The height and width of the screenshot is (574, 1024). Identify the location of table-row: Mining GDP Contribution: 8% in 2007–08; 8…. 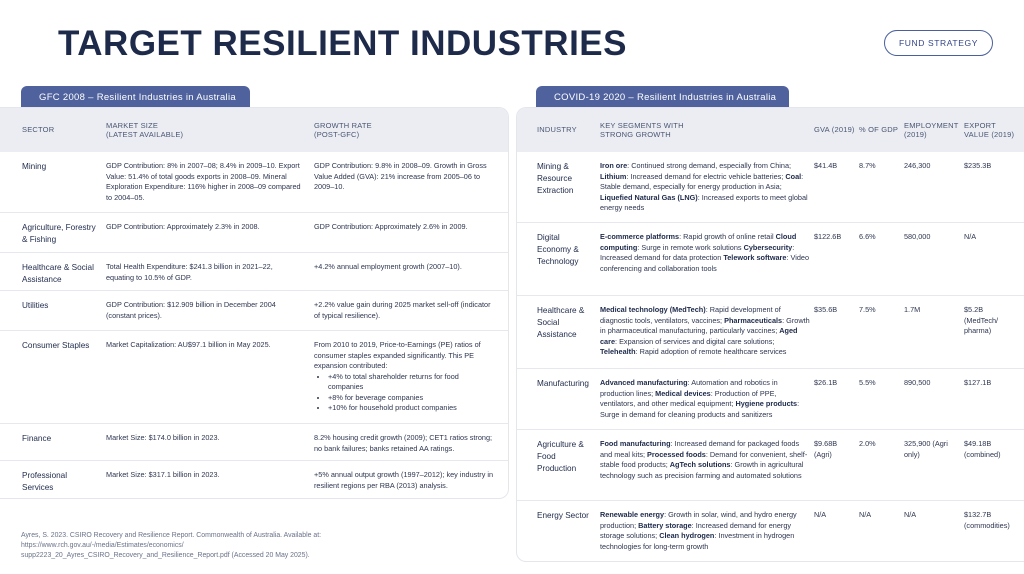
(254, 182).